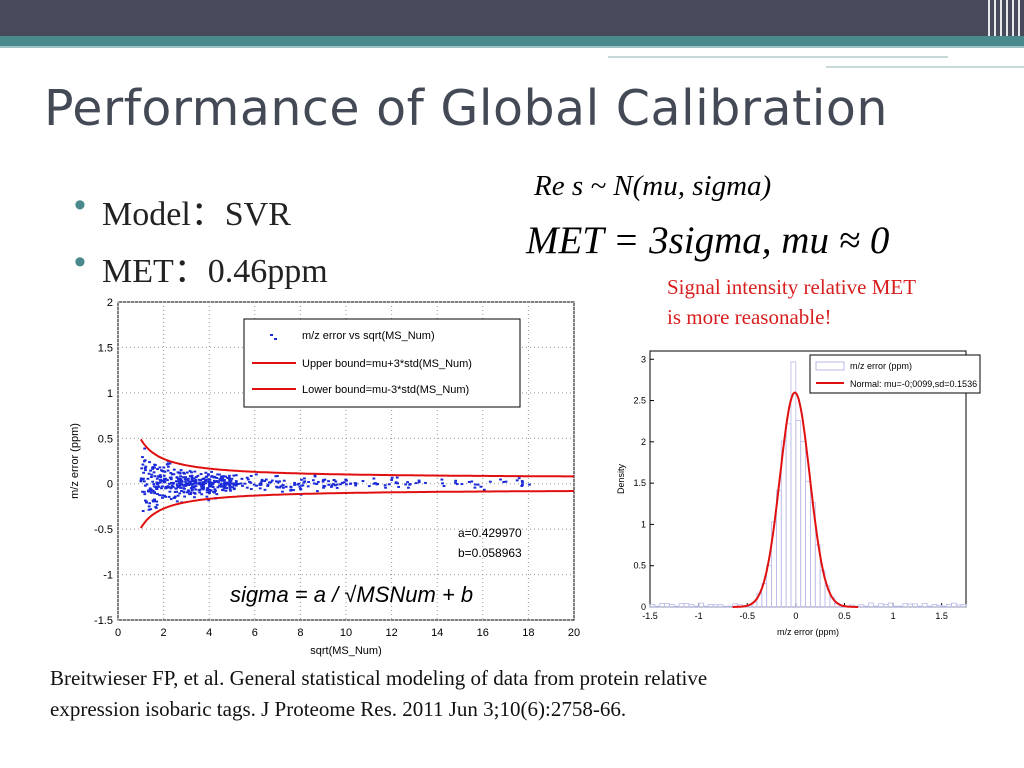  I want to click on accent-line, so click(512, 47).